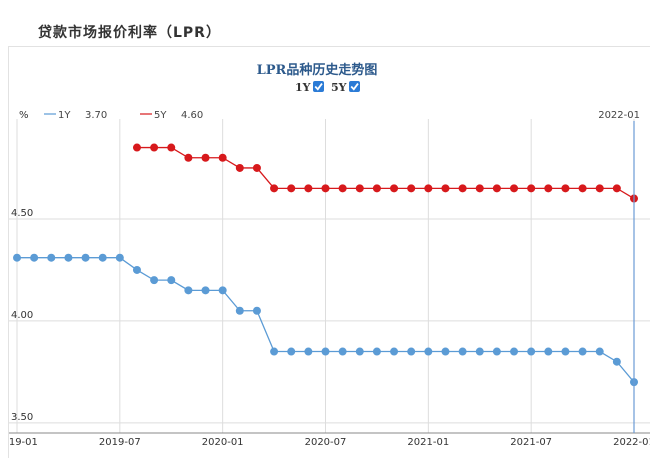 The height and width of the screenshot is (459, 650). Describe the element at coordinates (75, 115) in the screenshot. I see `legend-1y: 1Y 3.70` at that location.